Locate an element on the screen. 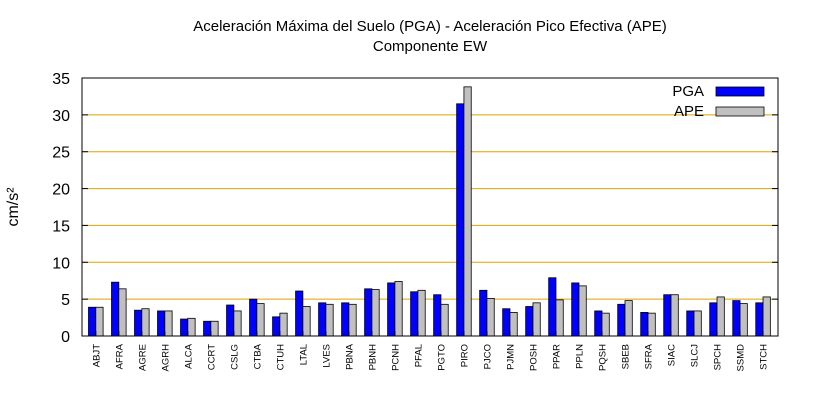 Image resolution: width=820 pixels, height=400 pixels. legend-swatch-pga is located at coordinates (740, 91).